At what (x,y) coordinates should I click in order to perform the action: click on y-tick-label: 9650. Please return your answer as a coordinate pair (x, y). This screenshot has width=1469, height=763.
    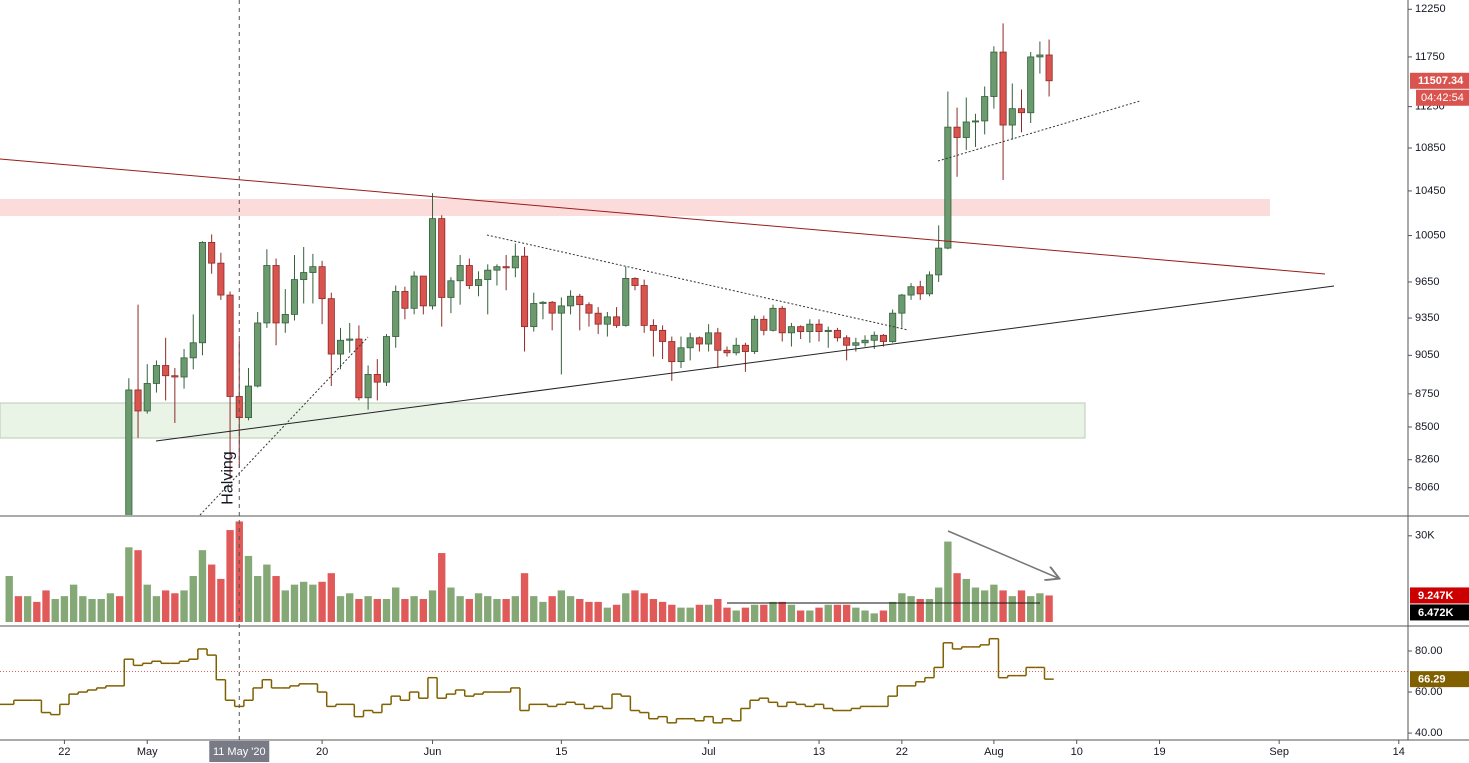
    Looking at the image, I should click on (1427, 282).